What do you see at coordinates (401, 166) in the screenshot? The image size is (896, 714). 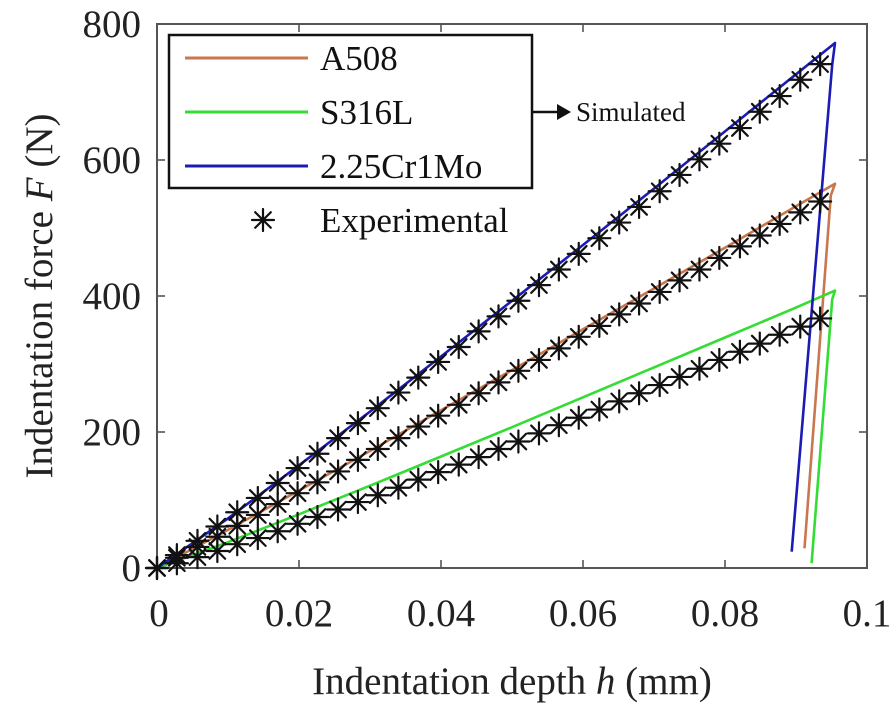 I see `legend-label-2-25cr1mo: 2.25Cr1Mo` at bounding box center [401, 166].